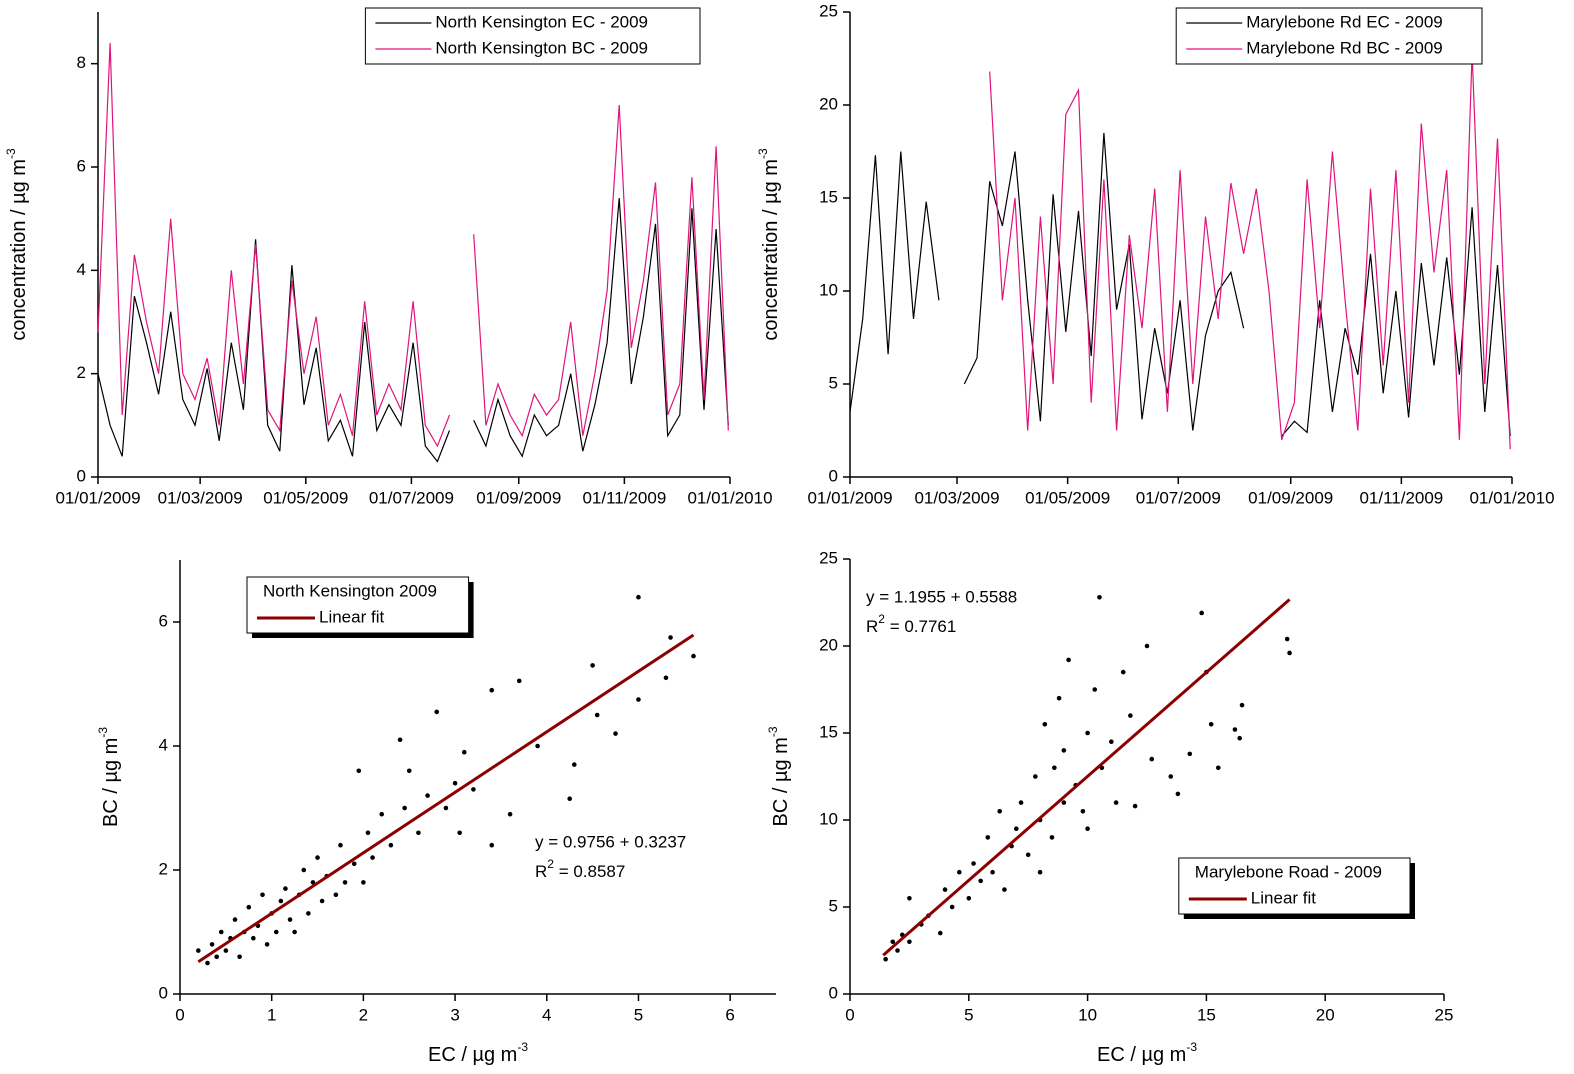 The height and width of the screenshot is (1074, 1574). I want to click on legend-title: North Kensington 2009, so click(350, 590).